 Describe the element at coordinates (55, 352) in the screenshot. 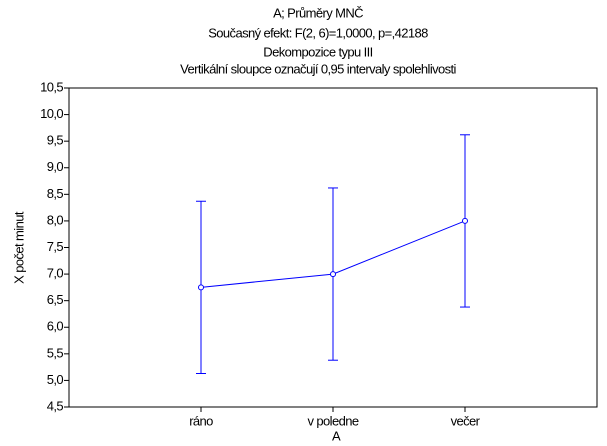

I see `y-tick-label: 5,5` at that location.